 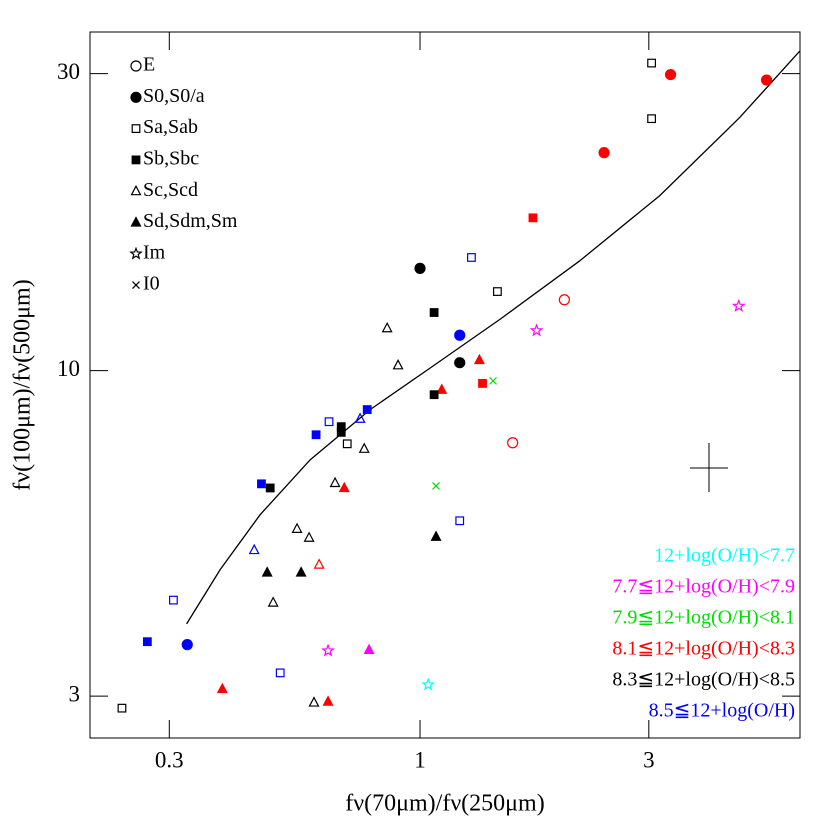 I want to click on x-tick-label: 3, so click(x=649, y=759).